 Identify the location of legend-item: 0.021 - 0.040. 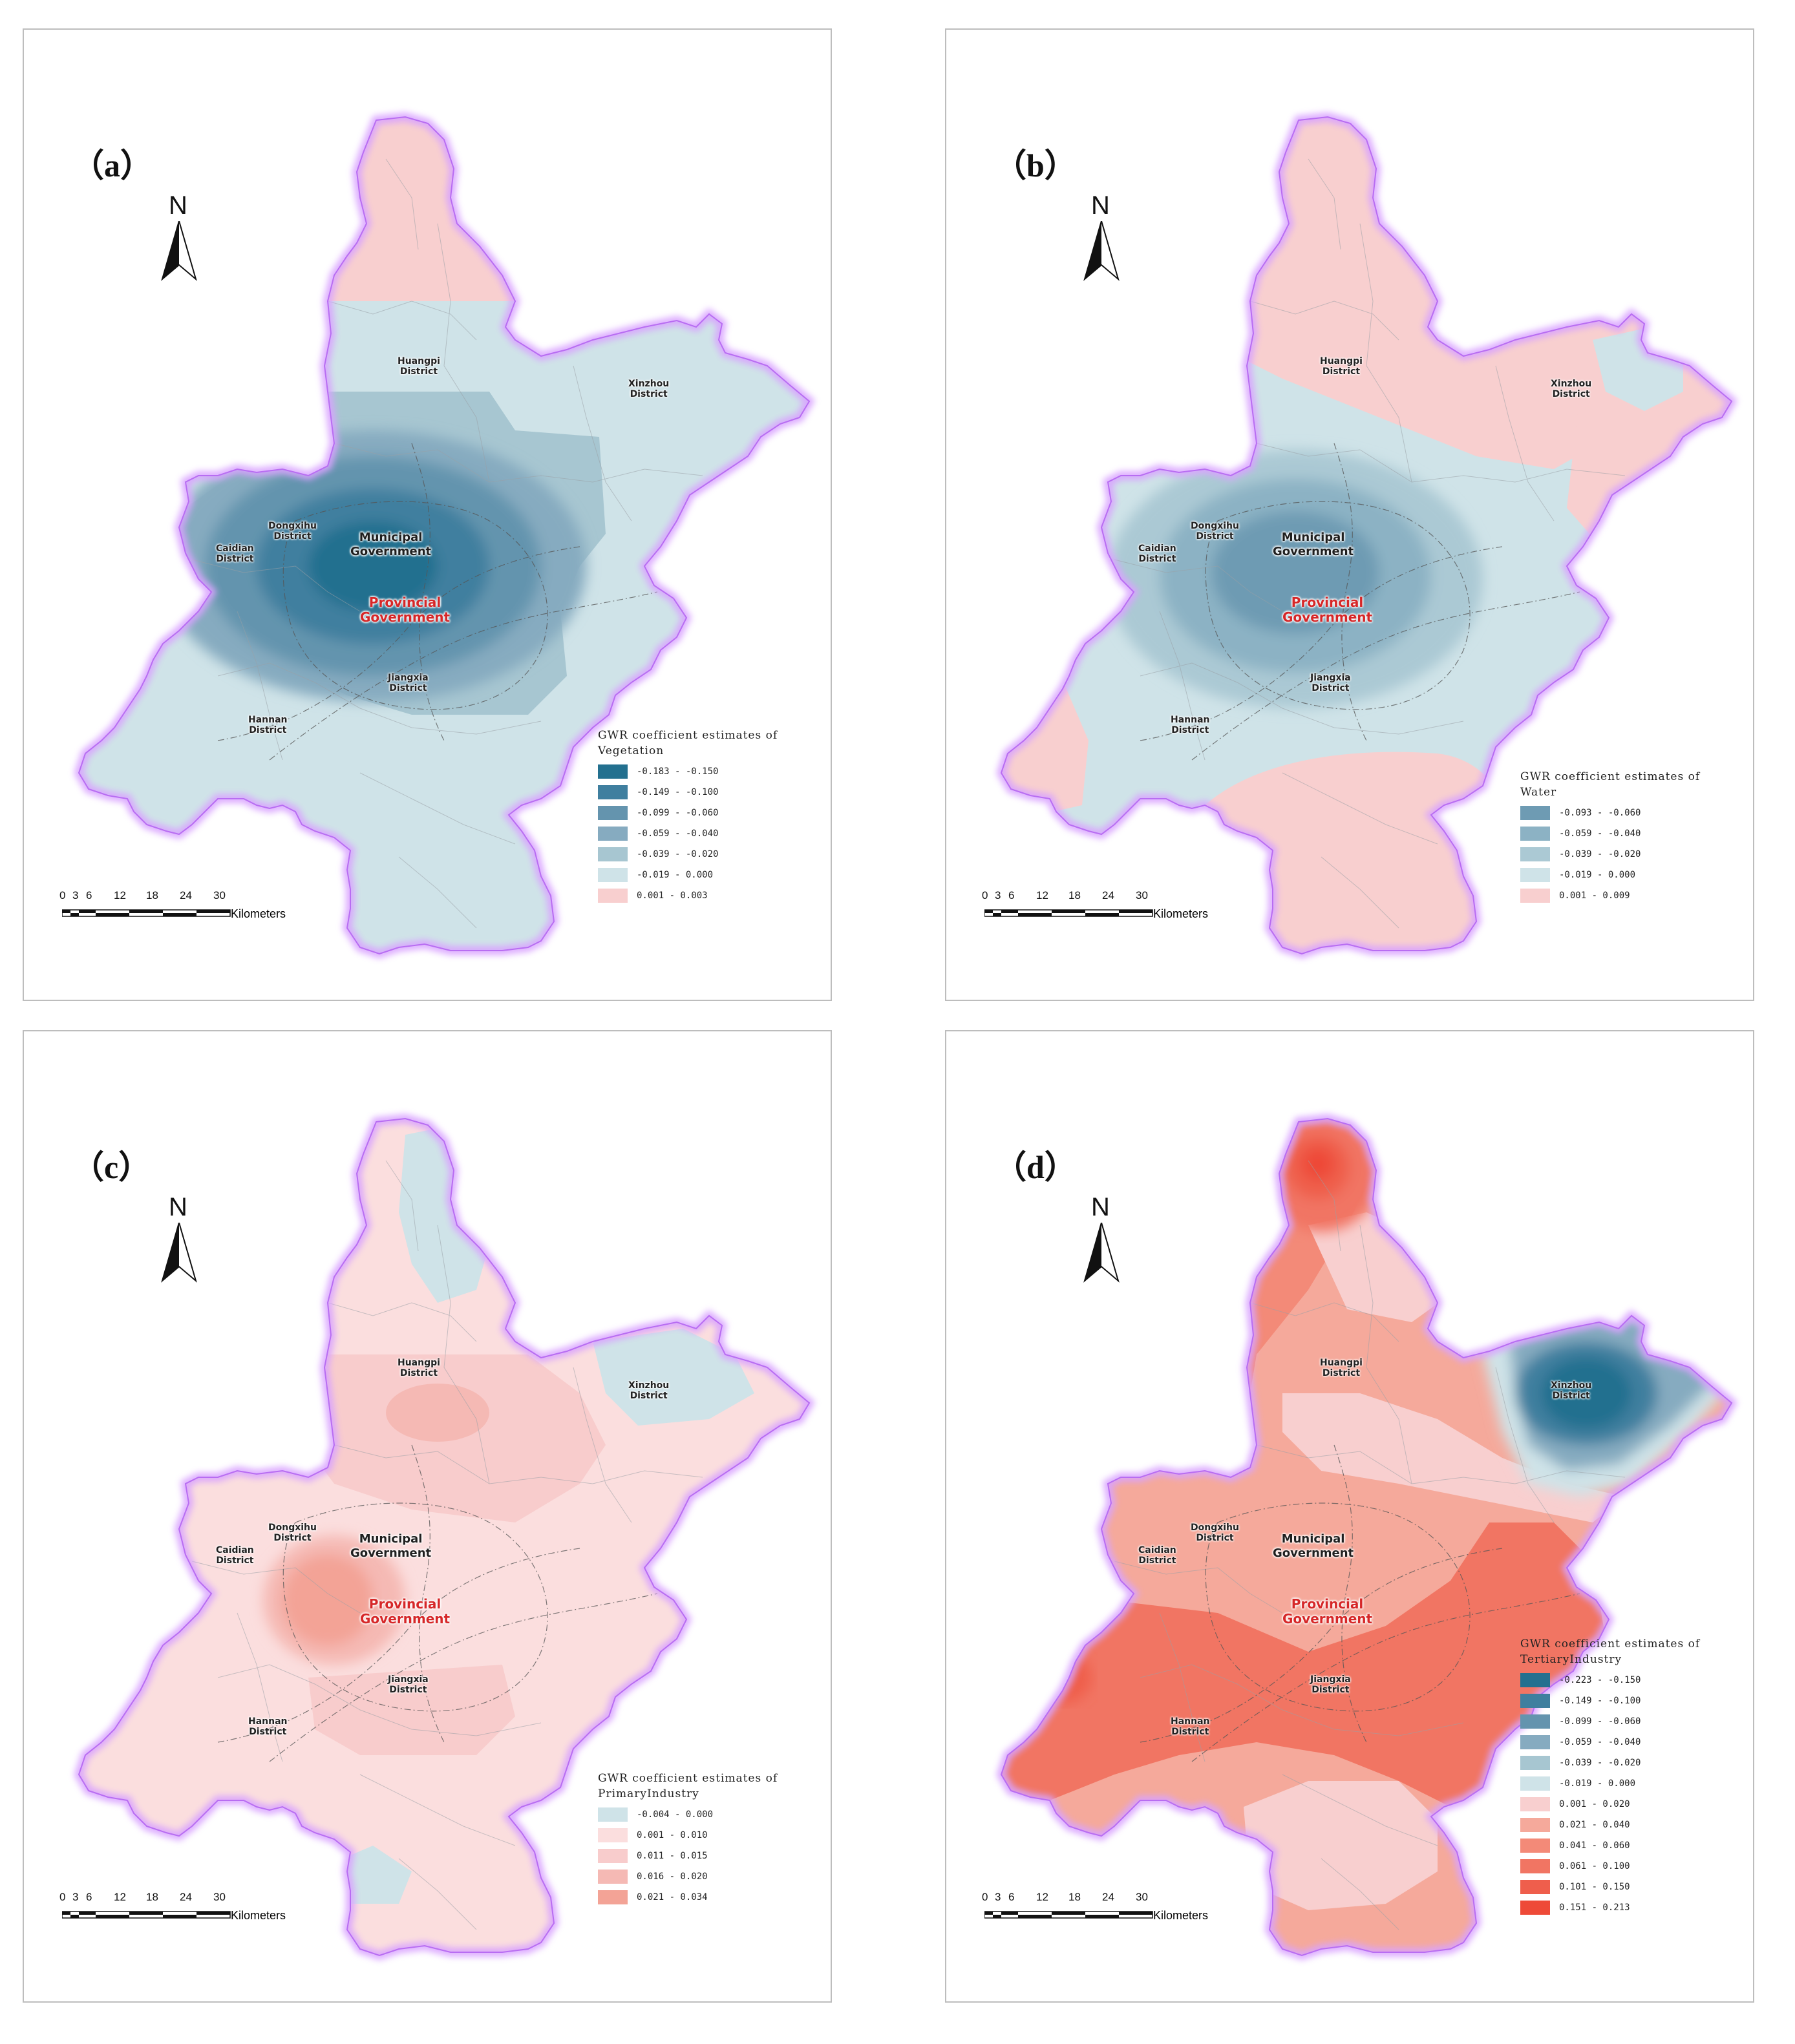
(1610, 1825).